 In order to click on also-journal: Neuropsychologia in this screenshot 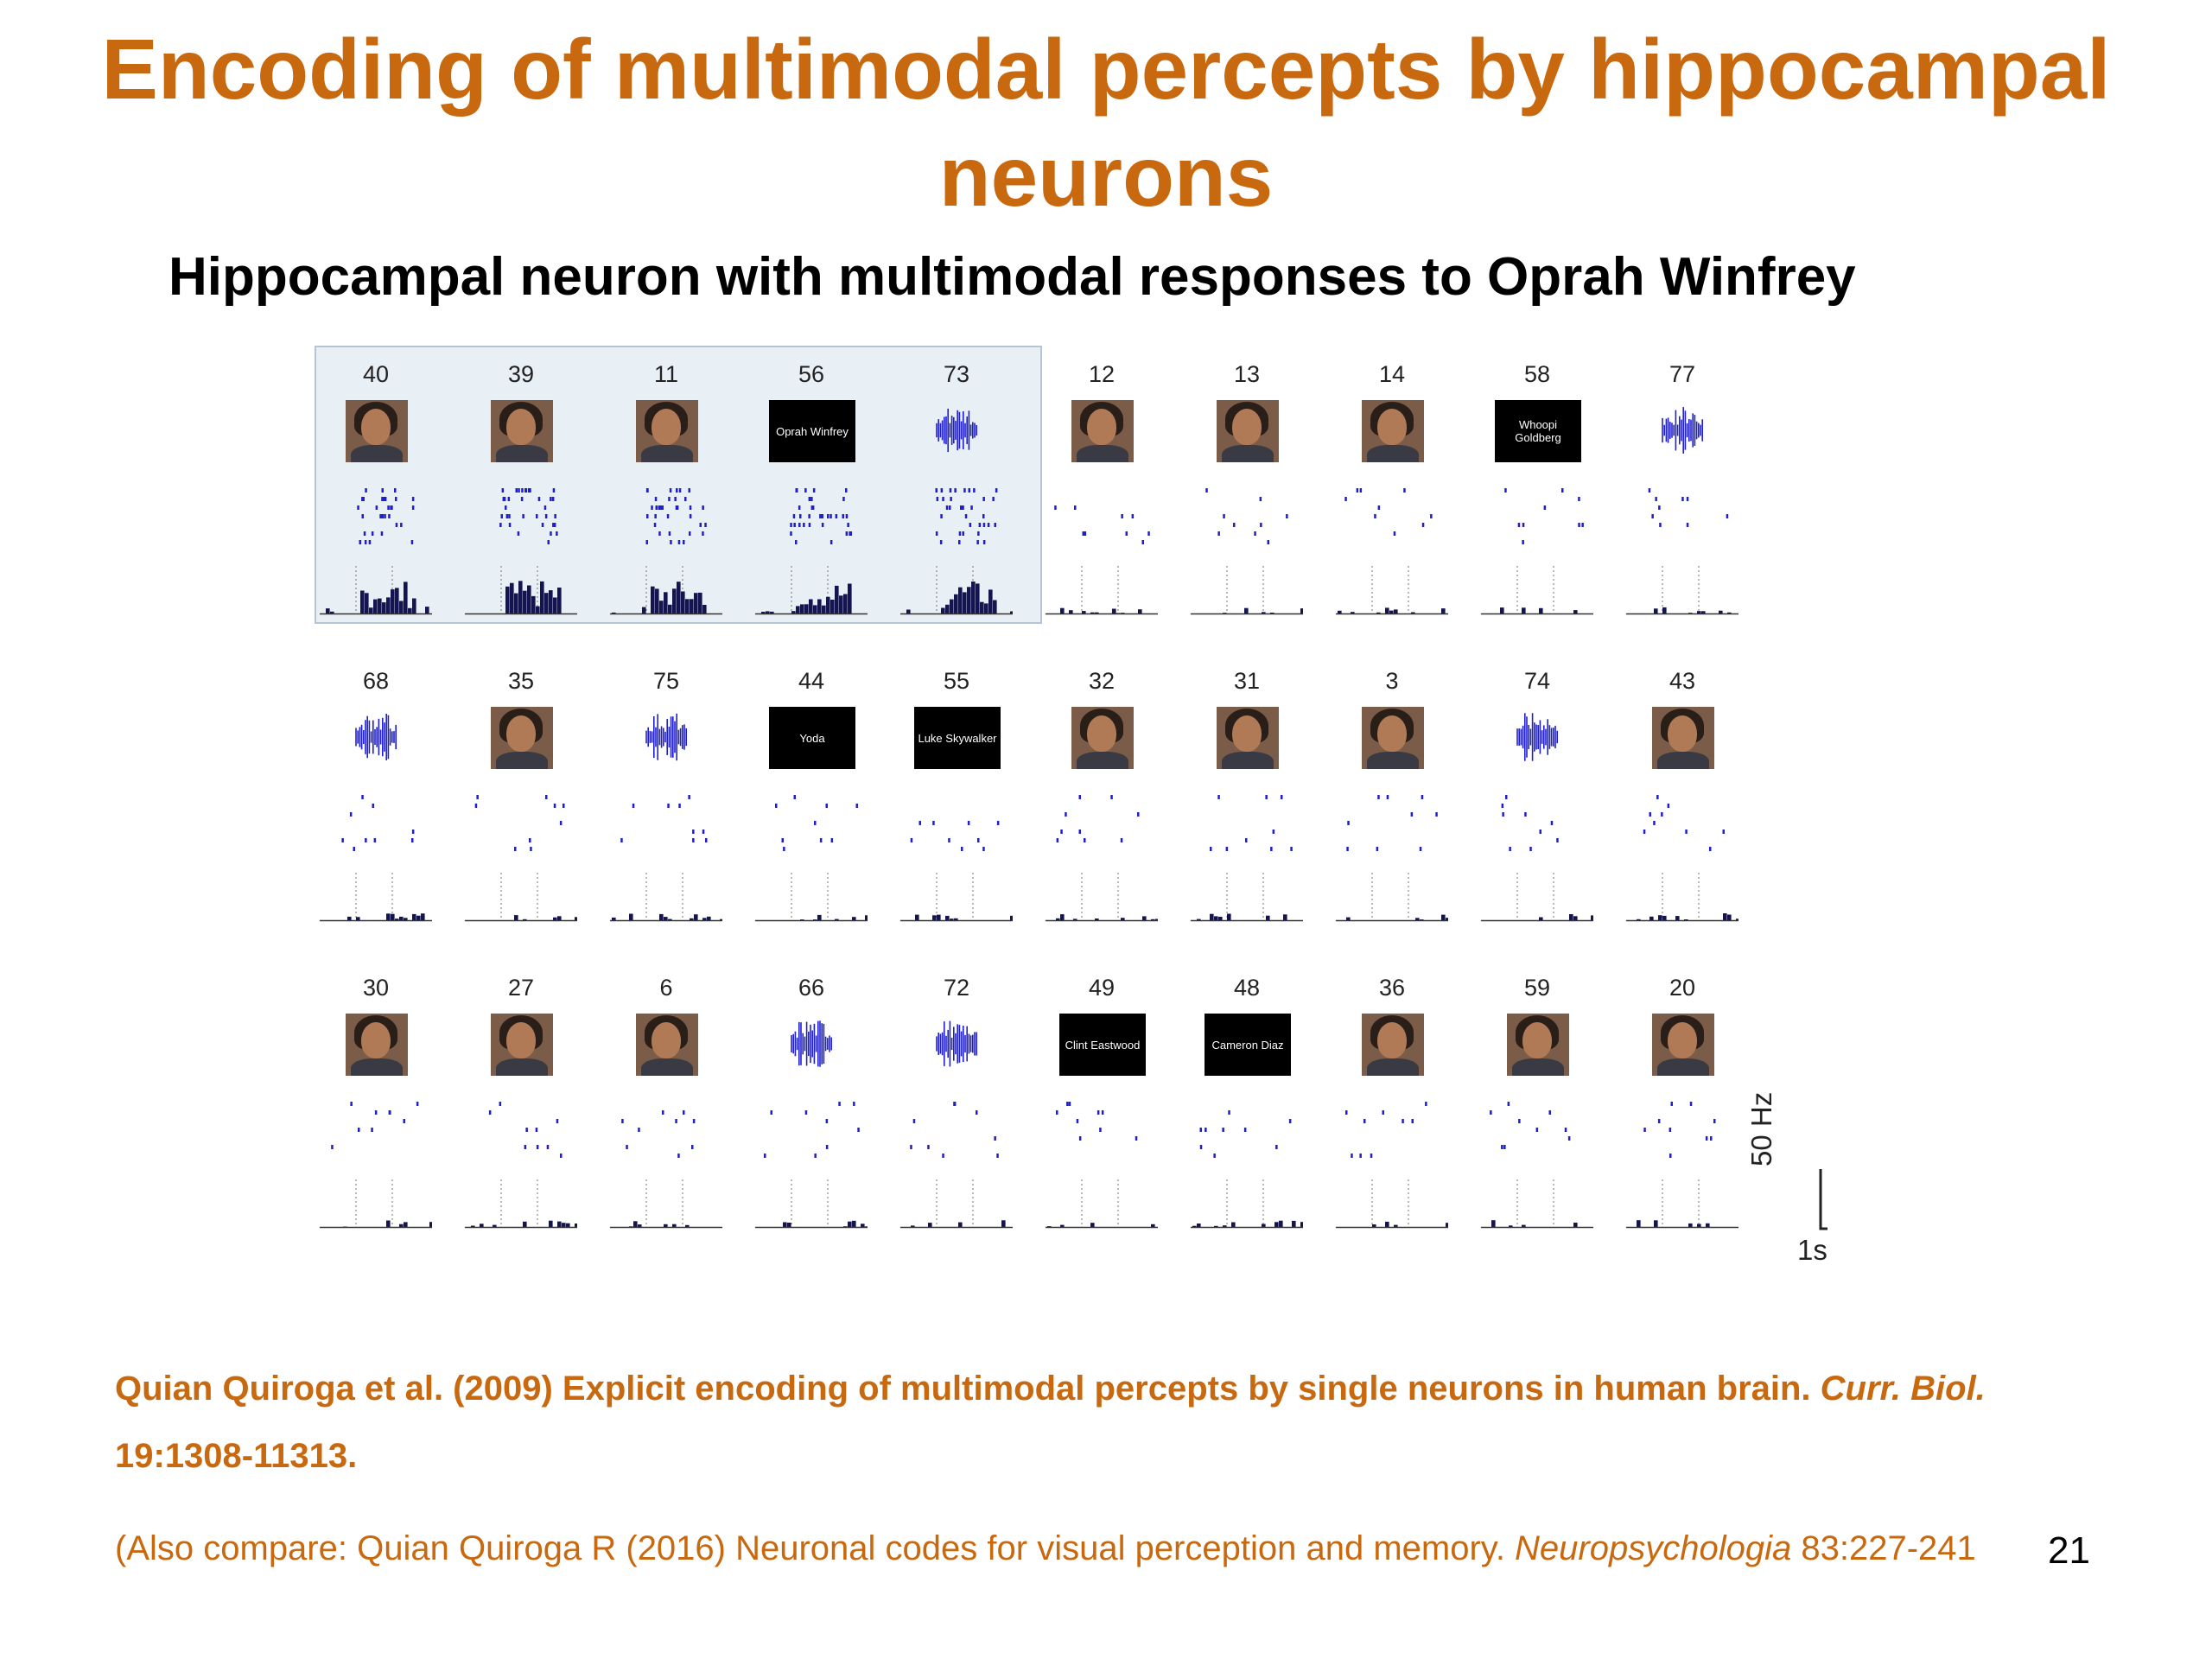, I will do `click(1653, 1548)`.